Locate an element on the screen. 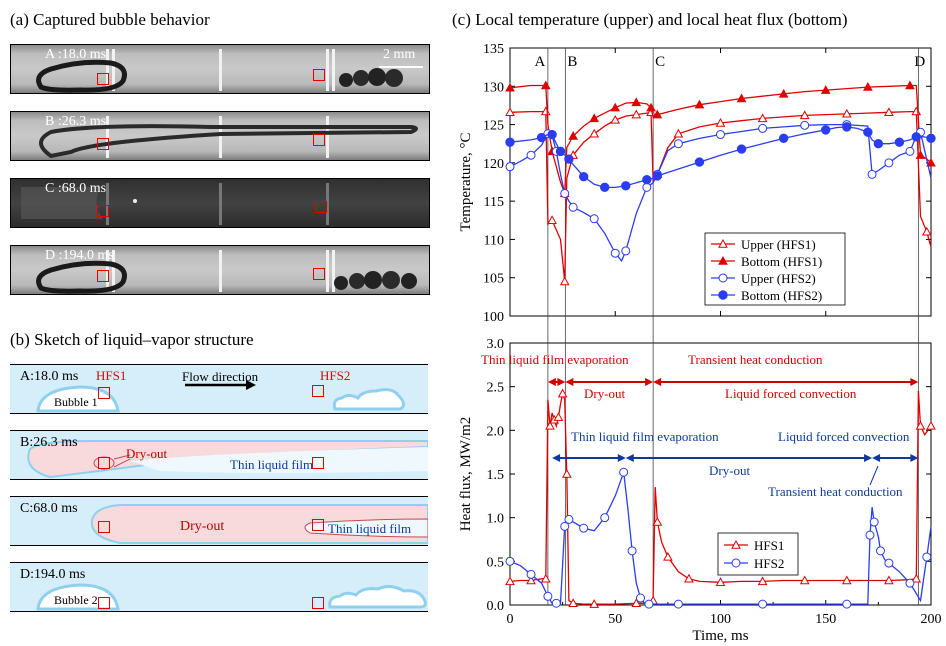 The image size is (946, 646). phase-label-thin-film-2: Thin liquid film evaporation is located at coordinates (645, 436).